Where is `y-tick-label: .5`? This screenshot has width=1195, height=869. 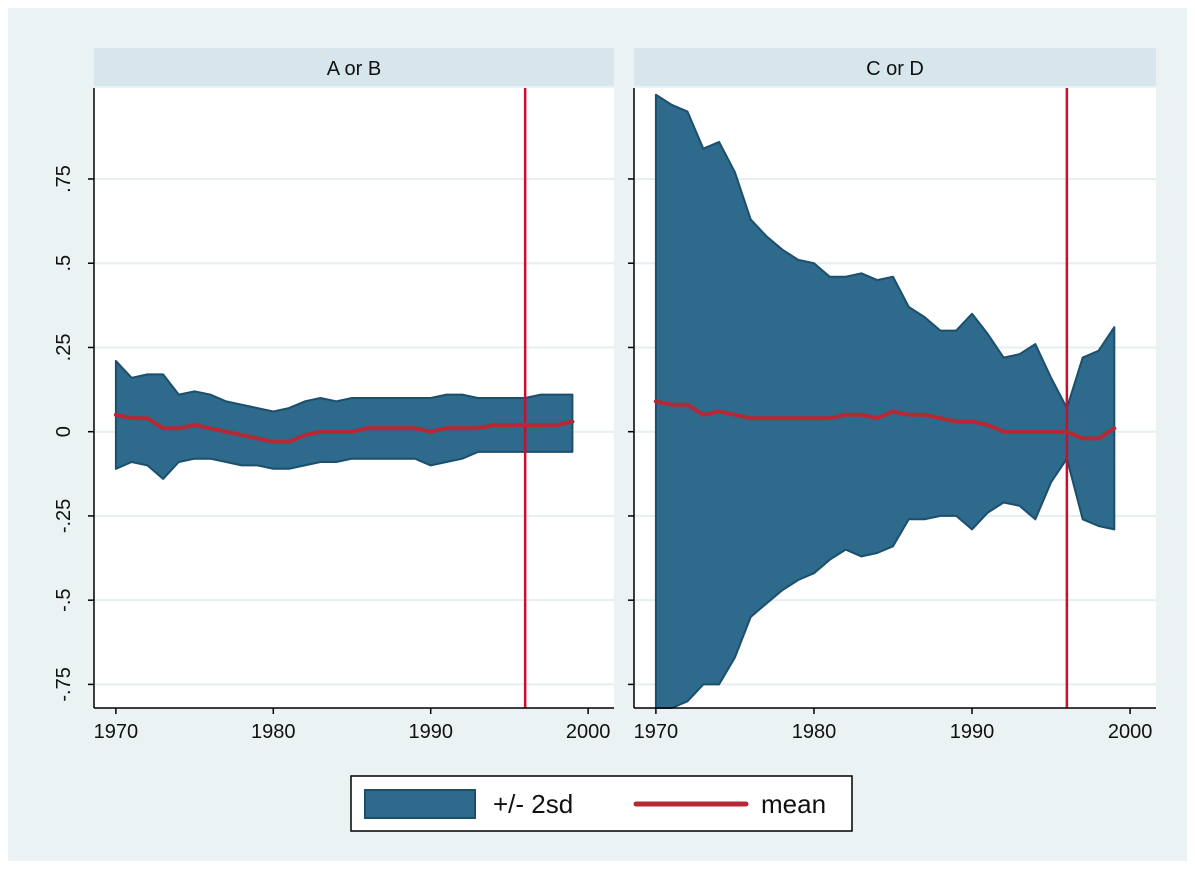 y-tick-label: .5 is located at coordinates (64, 263).